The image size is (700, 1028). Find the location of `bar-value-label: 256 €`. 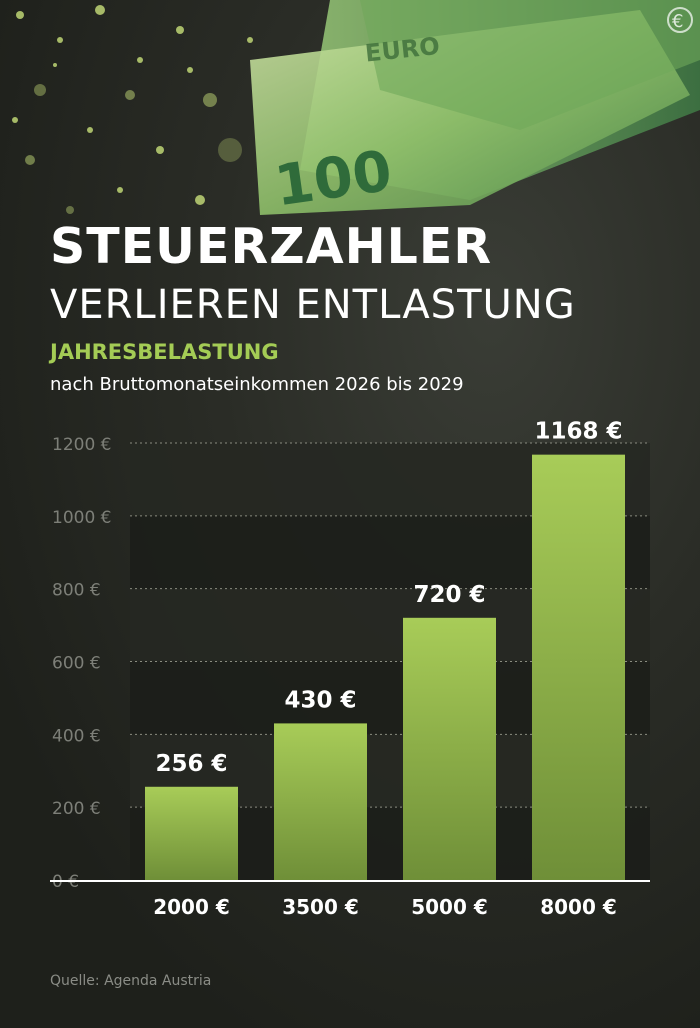

bar-value-label: 256 € is located at coordinates (191, 764).